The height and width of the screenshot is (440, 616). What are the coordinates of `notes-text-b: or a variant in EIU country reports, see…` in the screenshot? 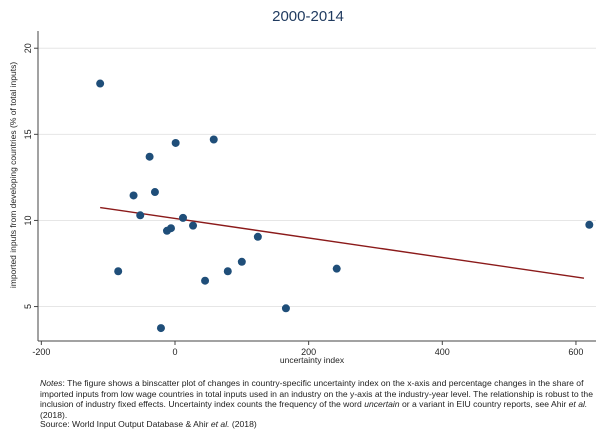 It's located at (484, 404).